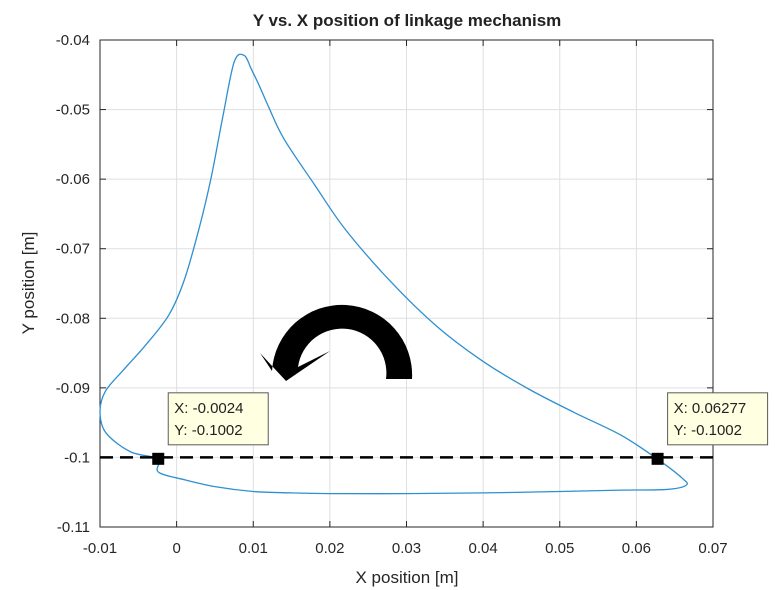 This screenshot has height=590, width=775. I want to click on y-tick-label: -0.09, so click(73, 388).